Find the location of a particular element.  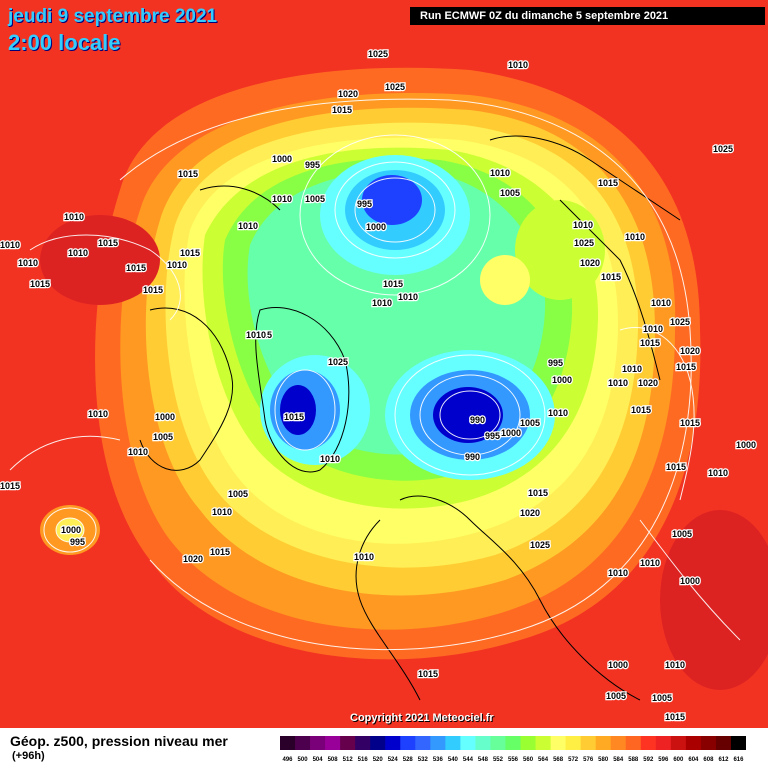

legend-label: 588 is located at coordinates (633, 760).